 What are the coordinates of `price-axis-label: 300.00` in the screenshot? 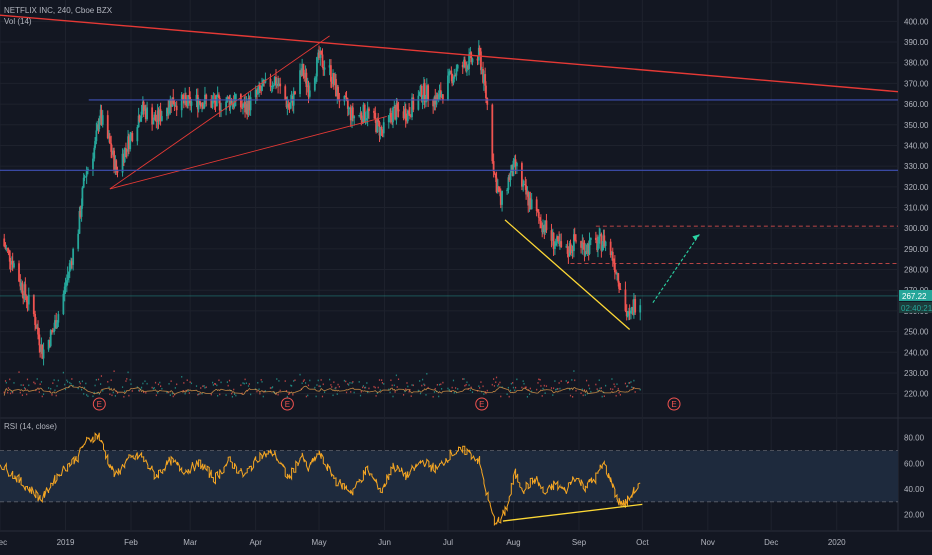 It's located at (916, 228).